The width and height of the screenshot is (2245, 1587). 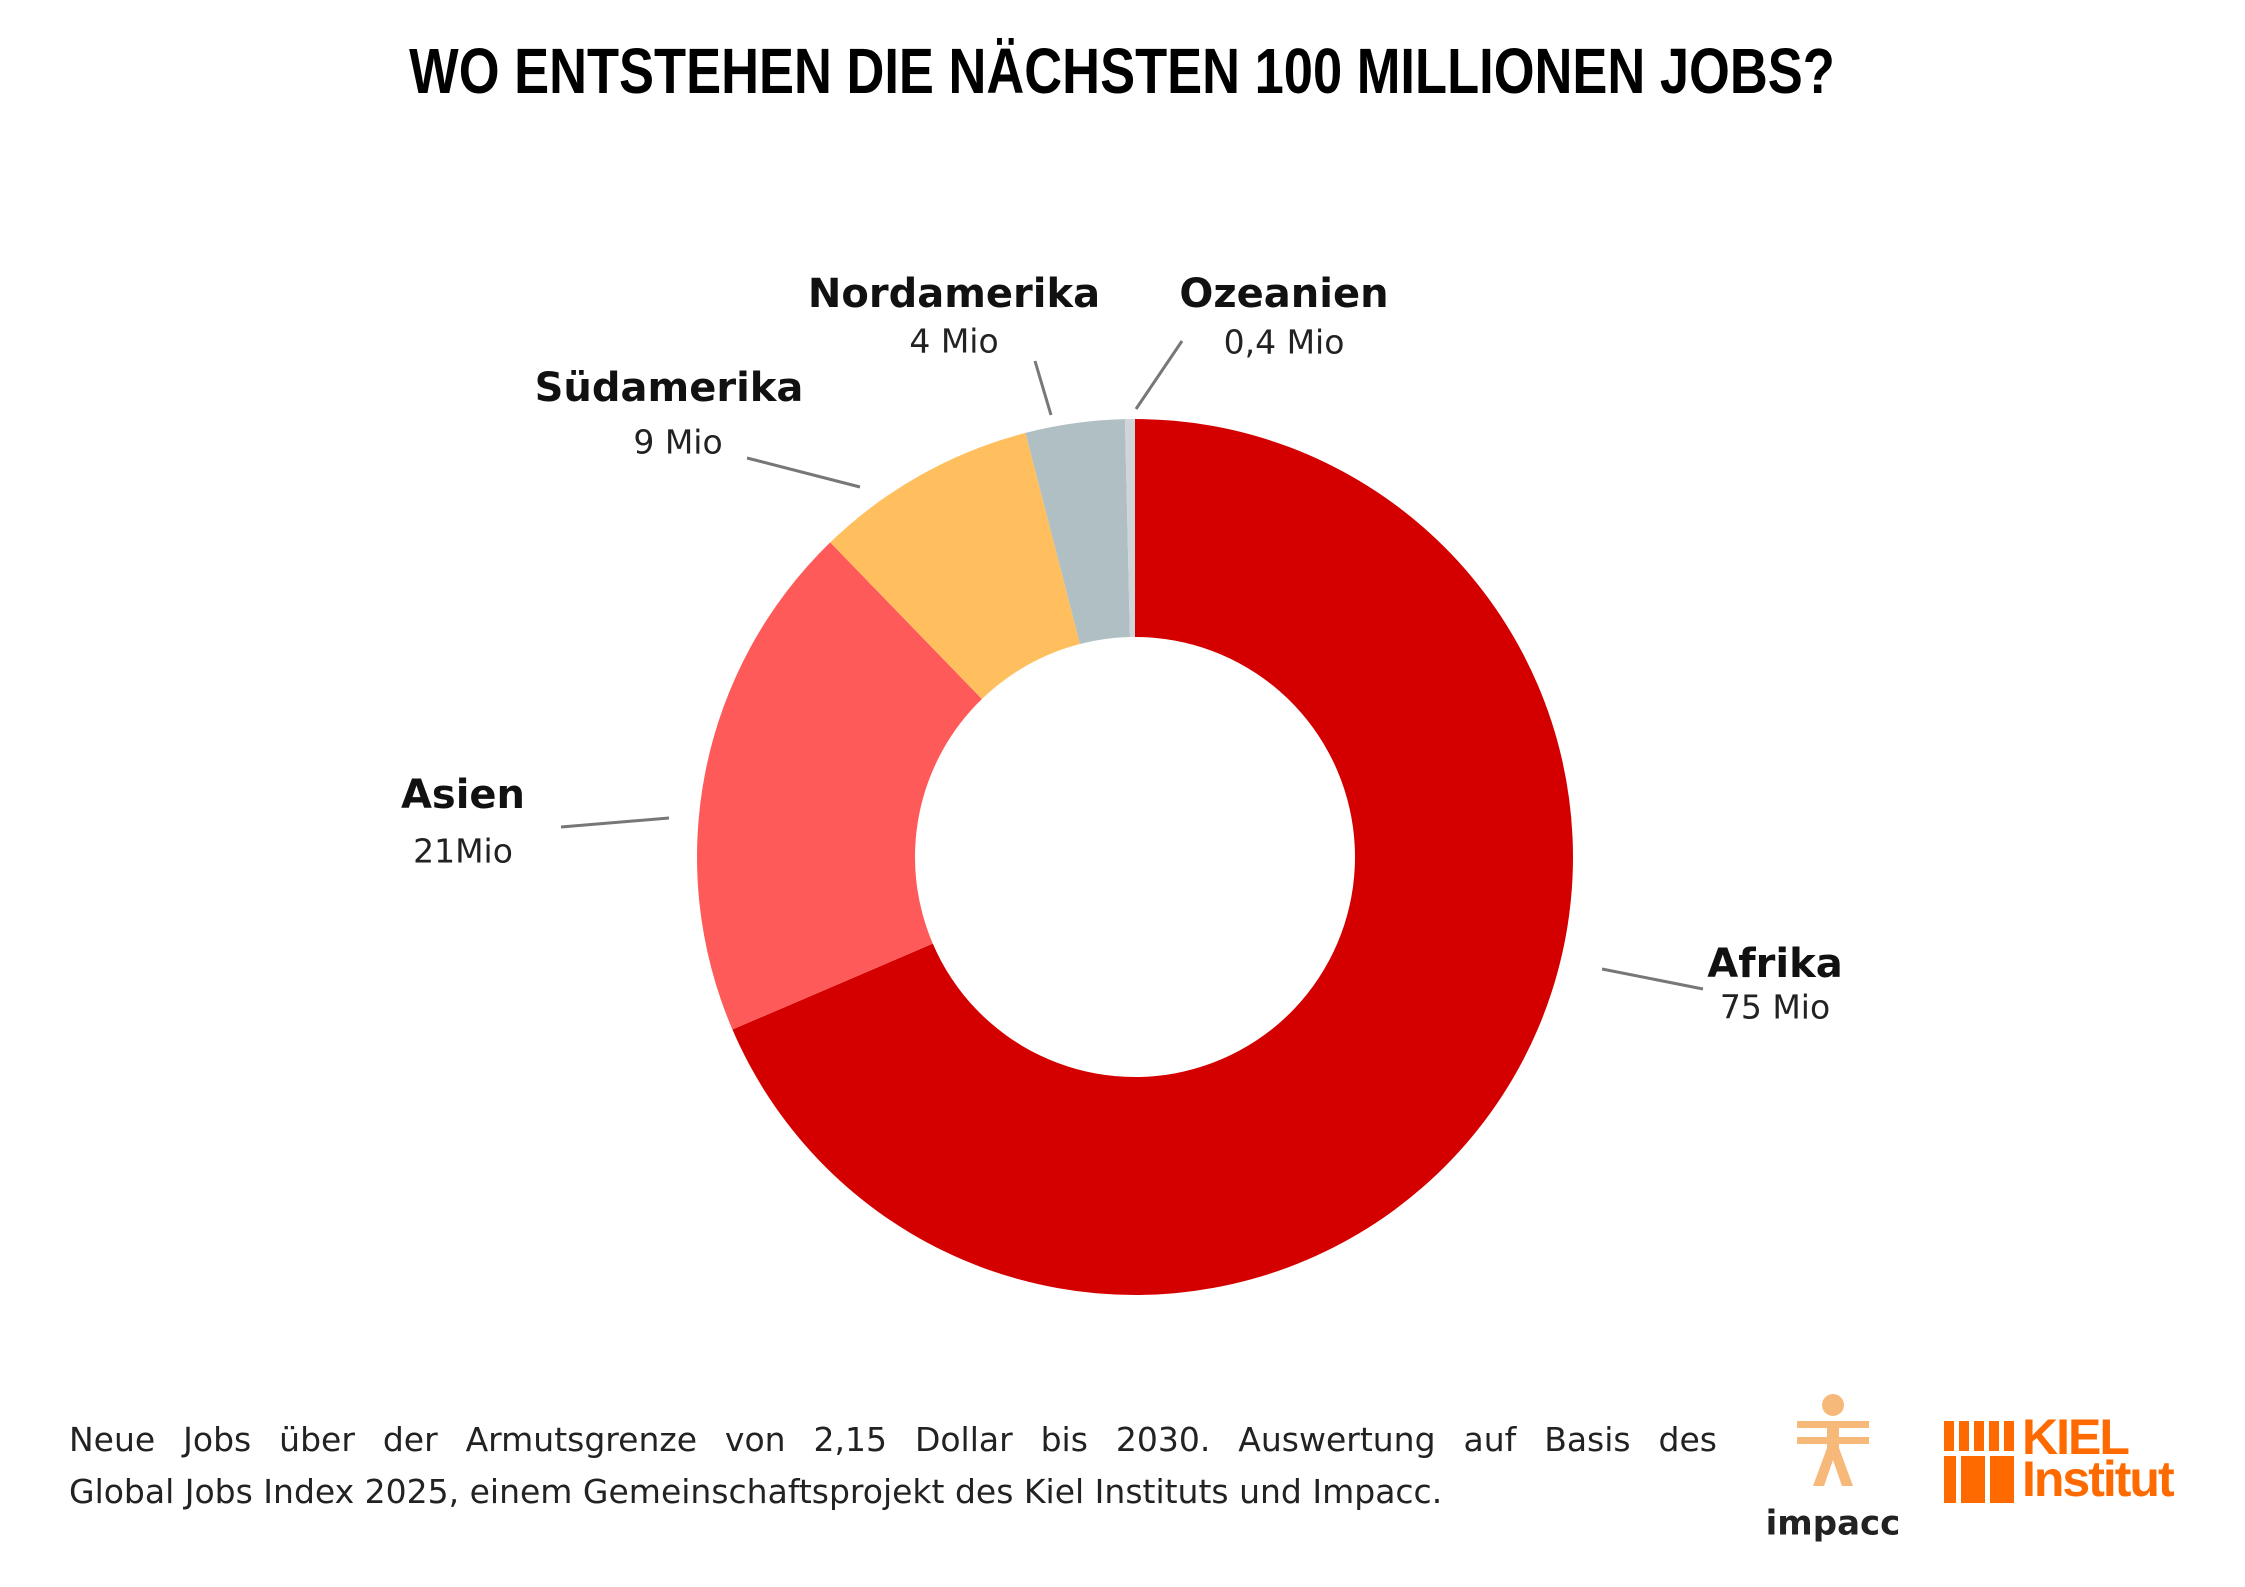 I want to click on value-label: 4 Mio, so click(x=953, y=341).